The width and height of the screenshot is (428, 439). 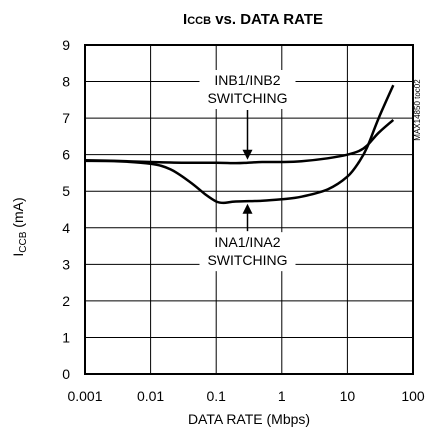 I want to click on annotations: INB1/INB2 SWITCHING INA1/INA2 SWITCHING, so click(x=247, y=171).